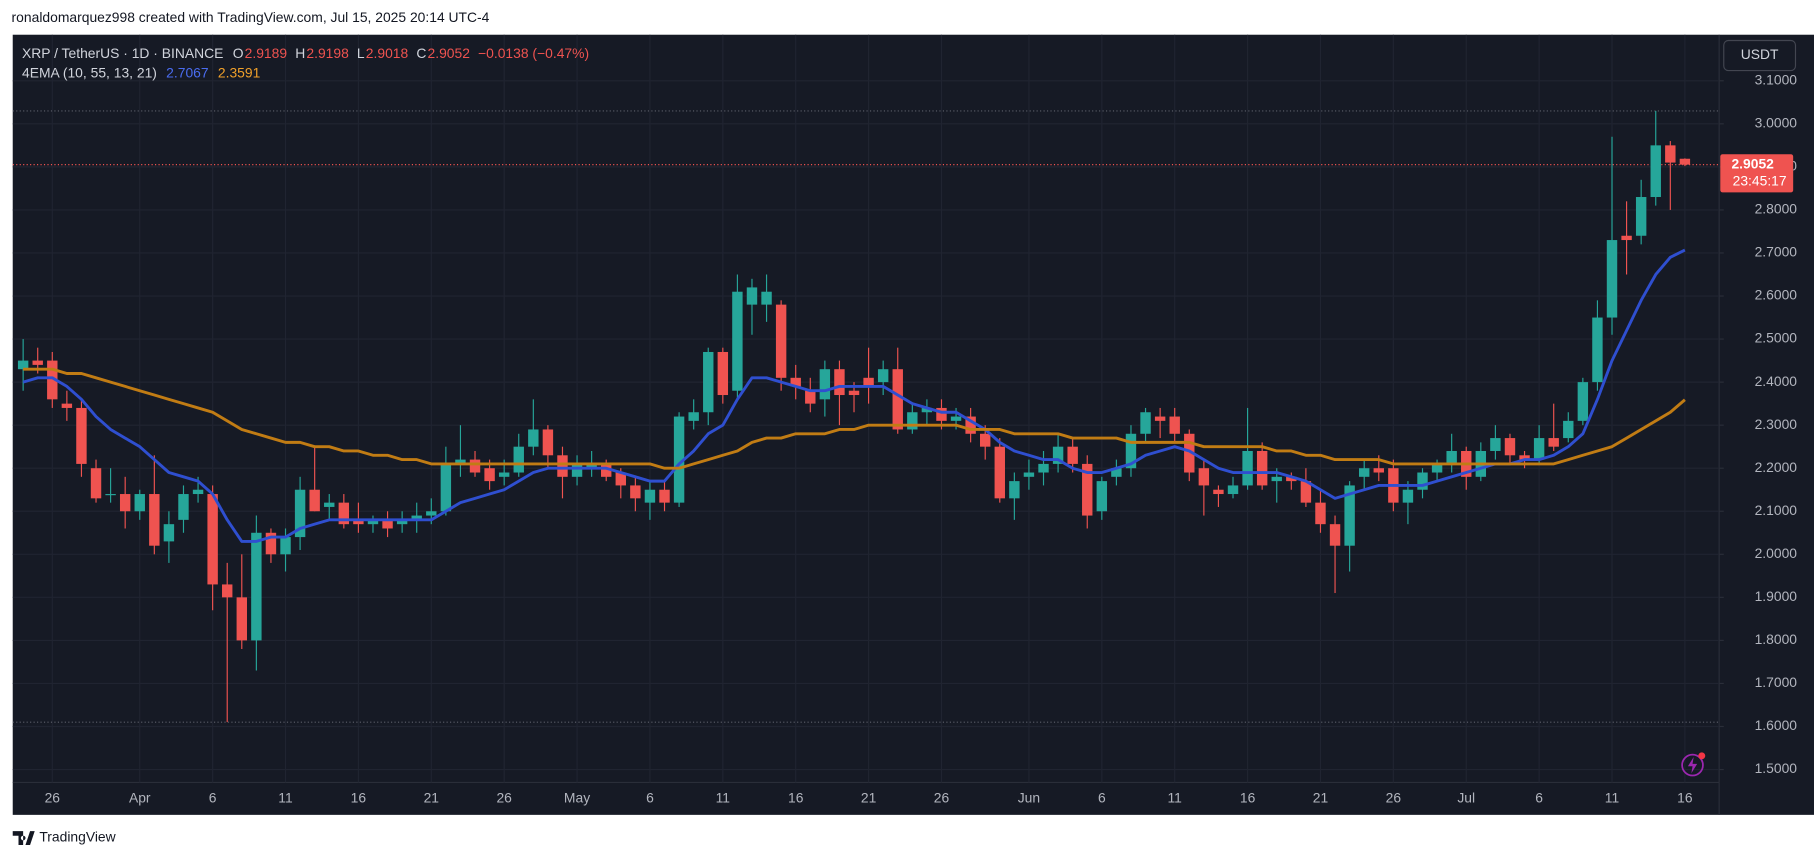 Image resolution: width=1814 pixels, height=860 pixels. What do you see at coordinates (1760, 181) in the screenshot?
I see `price-tag-countdown: 23:45:17` at bounding box center [1760, 181].